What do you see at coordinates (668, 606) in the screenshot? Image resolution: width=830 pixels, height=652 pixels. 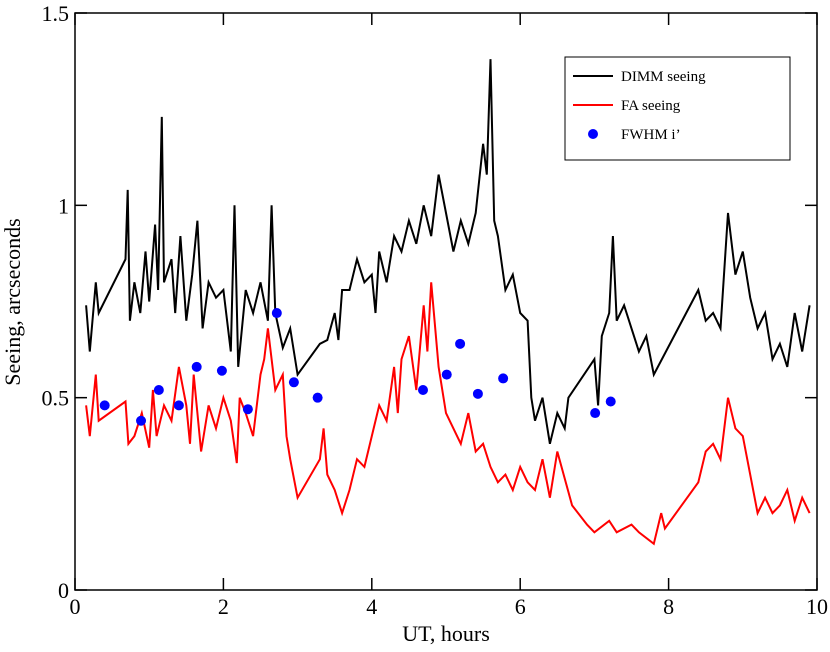 I see `x-tick-label: 8` at bounding box center [668, 606].